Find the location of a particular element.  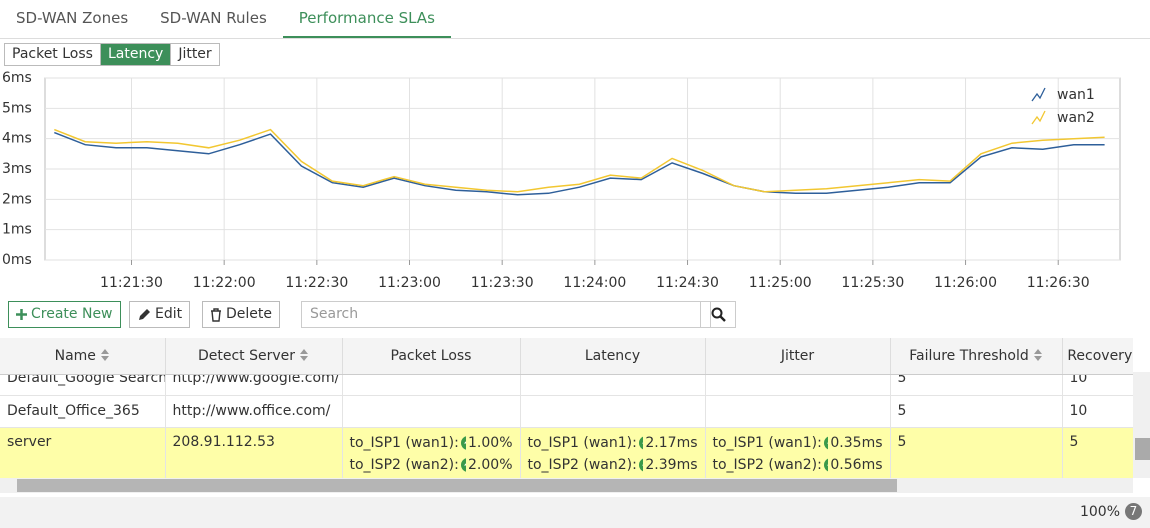

recovery-cell-text: 5 is located at coordinates (1074, 442).